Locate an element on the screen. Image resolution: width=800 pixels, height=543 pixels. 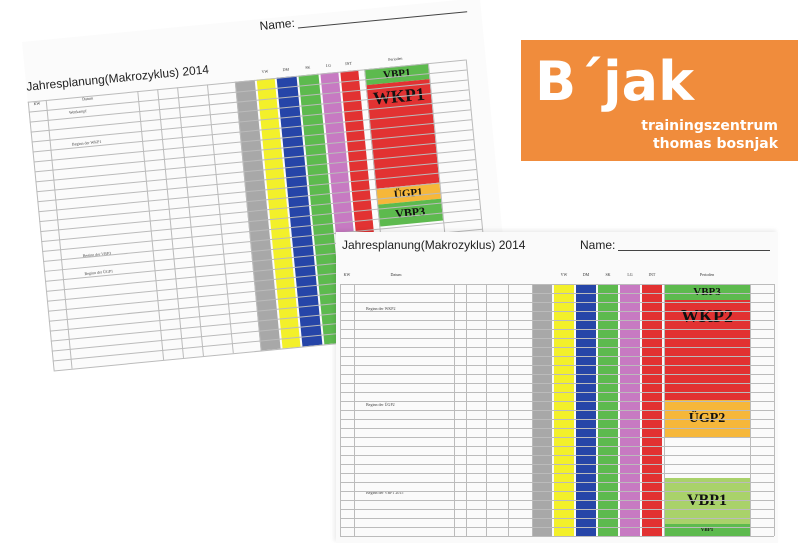
back-header-perioden: Perioden is located at coordinates (395, 58).